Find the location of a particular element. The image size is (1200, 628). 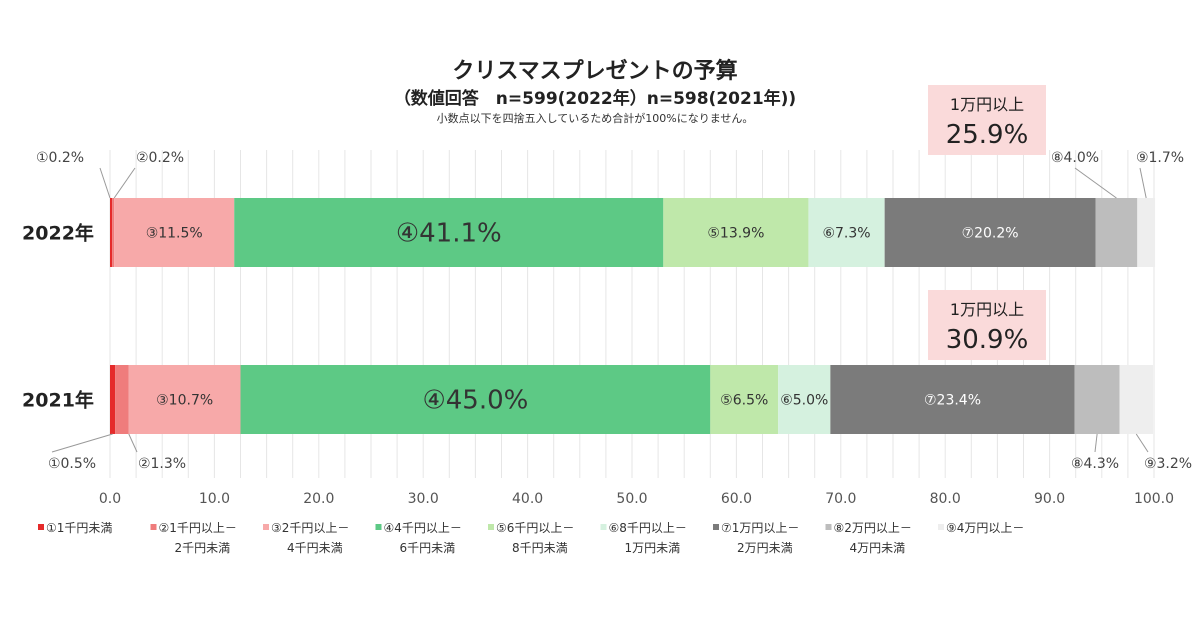

data-label: ⑤6.5% is located at coordinates (744, 401).